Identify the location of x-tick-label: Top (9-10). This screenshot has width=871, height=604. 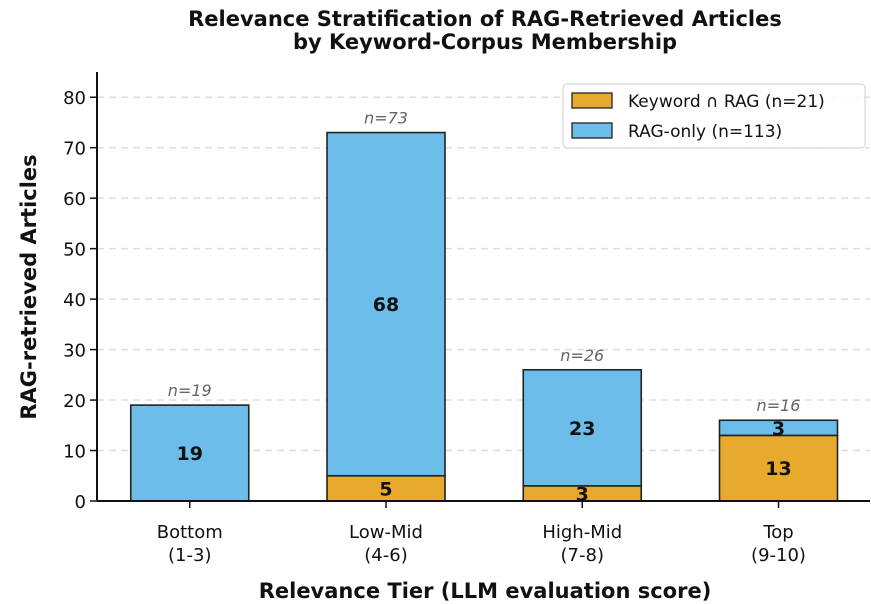
(778, 544).